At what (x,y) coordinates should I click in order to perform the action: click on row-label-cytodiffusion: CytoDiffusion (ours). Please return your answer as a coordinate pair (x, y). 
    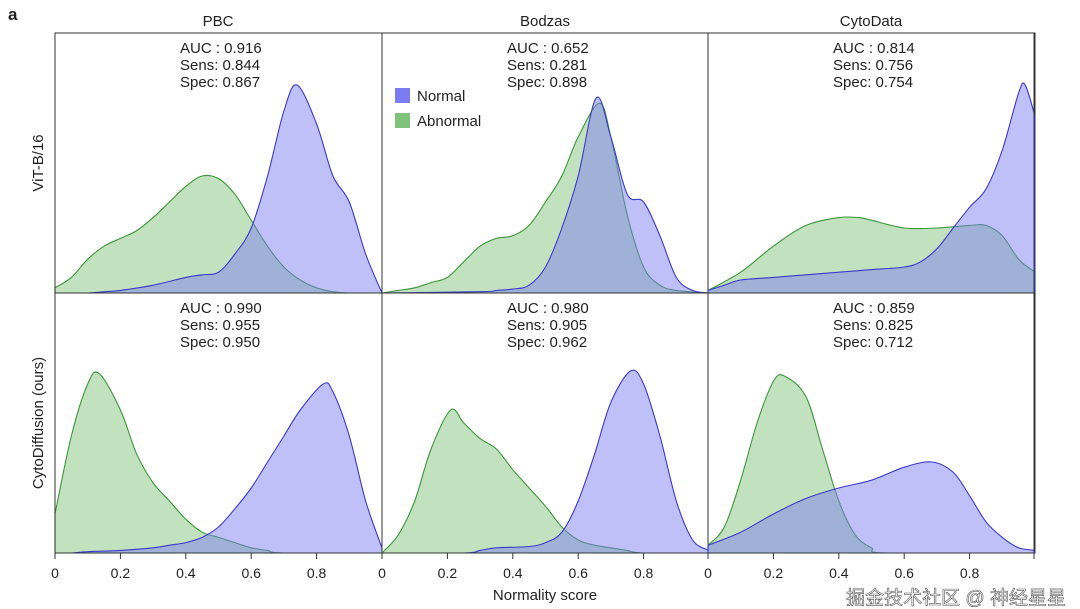
    Looking at the image, I should click on (38, 423).